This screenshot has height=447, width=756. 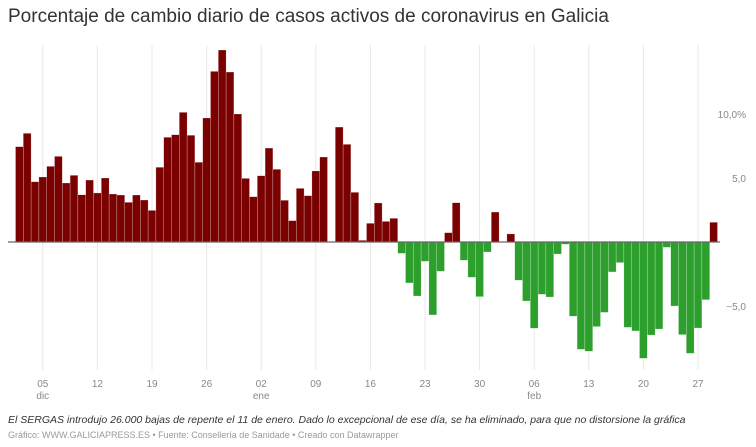 I want to click on x-tick-label: 05, so click(x=43, y=384).